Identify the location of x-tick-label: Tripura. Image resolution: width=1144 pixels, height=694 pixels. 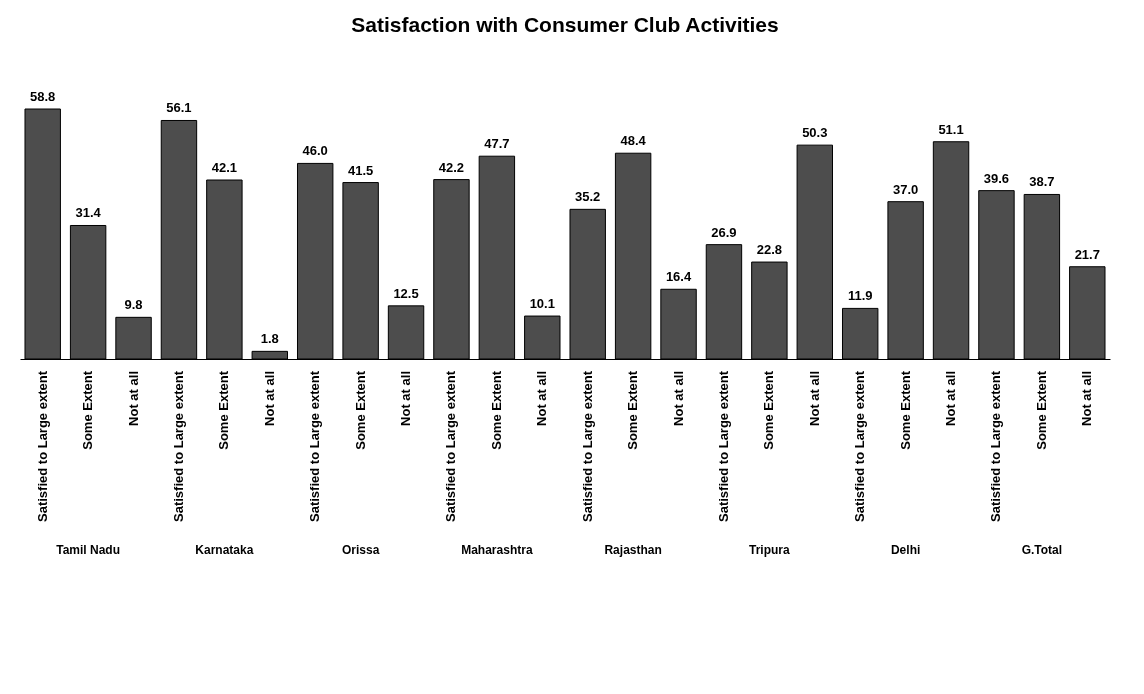
(770, 549).